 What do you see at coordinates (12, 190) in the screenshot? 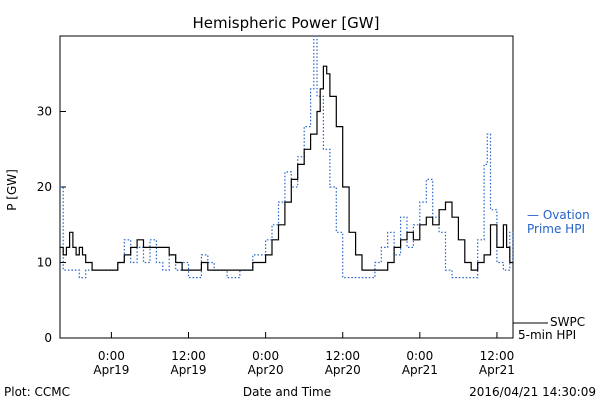
I see `y-axis-label: P [GW]` at bounding box center [12, 190].